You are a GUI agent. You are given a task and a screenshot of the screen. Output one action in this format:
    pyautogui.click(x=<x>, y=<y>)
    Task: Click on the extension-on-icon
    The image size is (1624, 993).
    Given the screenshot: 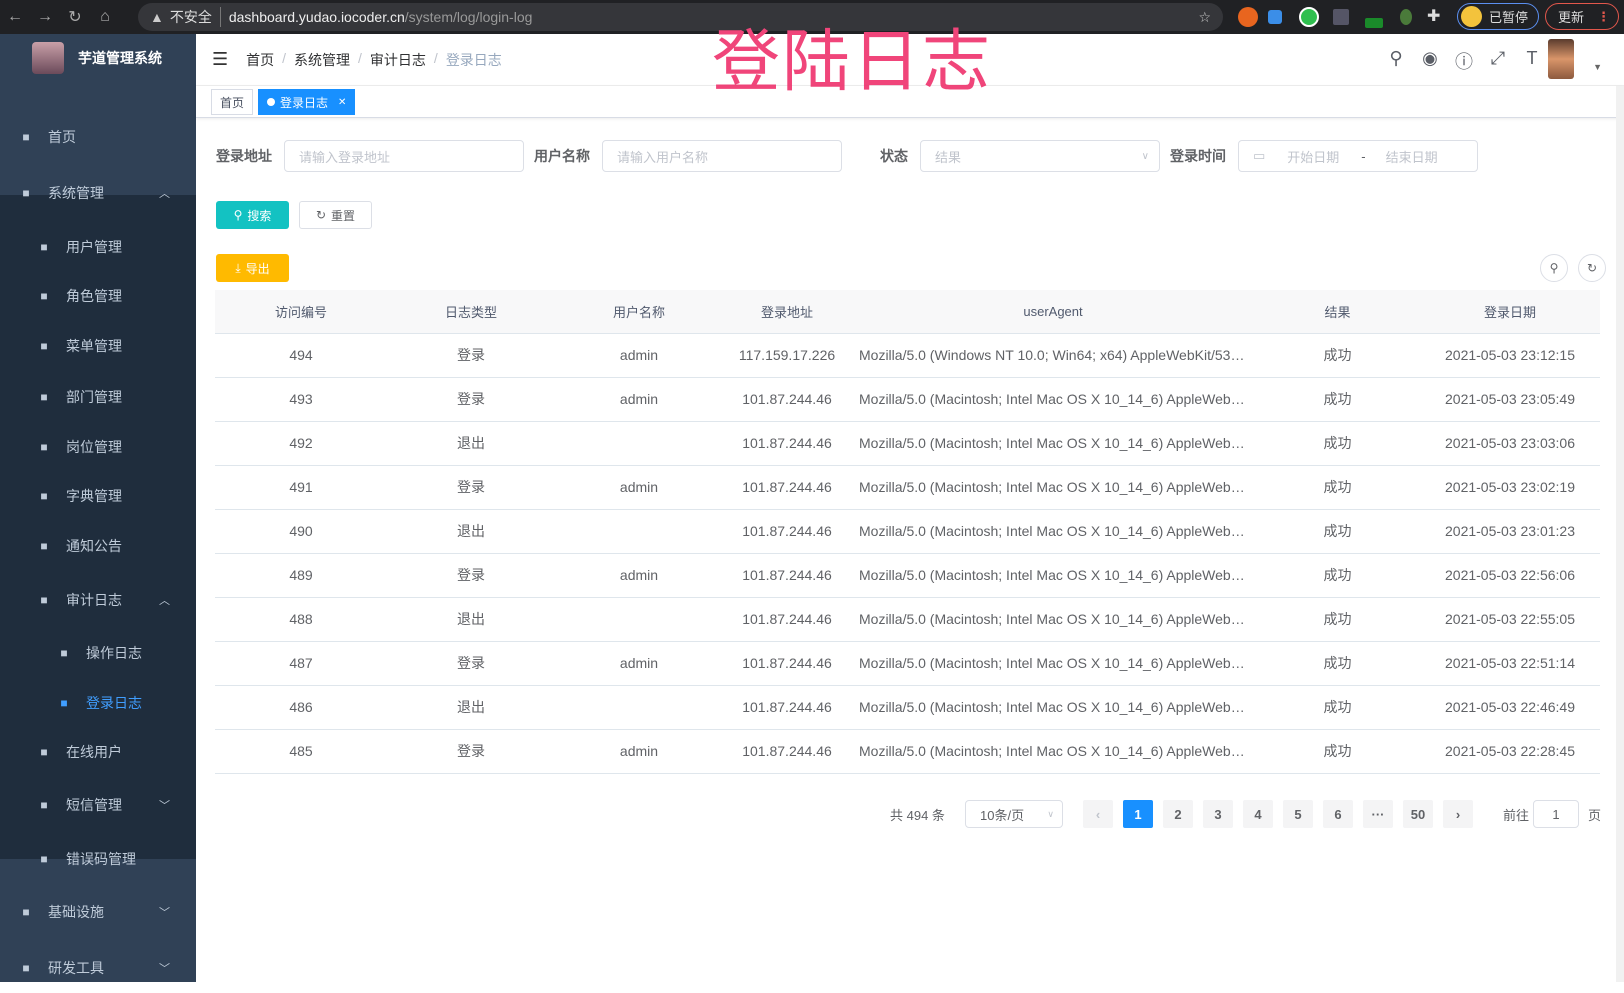 What is the action you would take?
    pyautogui.click(x=1374, y=23)
    